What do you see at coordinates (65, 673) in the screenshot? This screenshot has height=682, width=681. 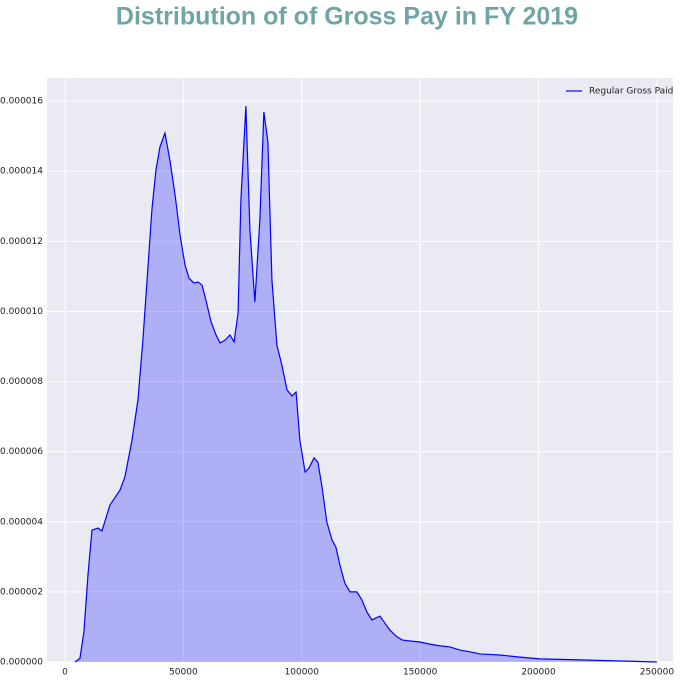 I see `x-tick-label: 0` at bounding box center [65, 673].